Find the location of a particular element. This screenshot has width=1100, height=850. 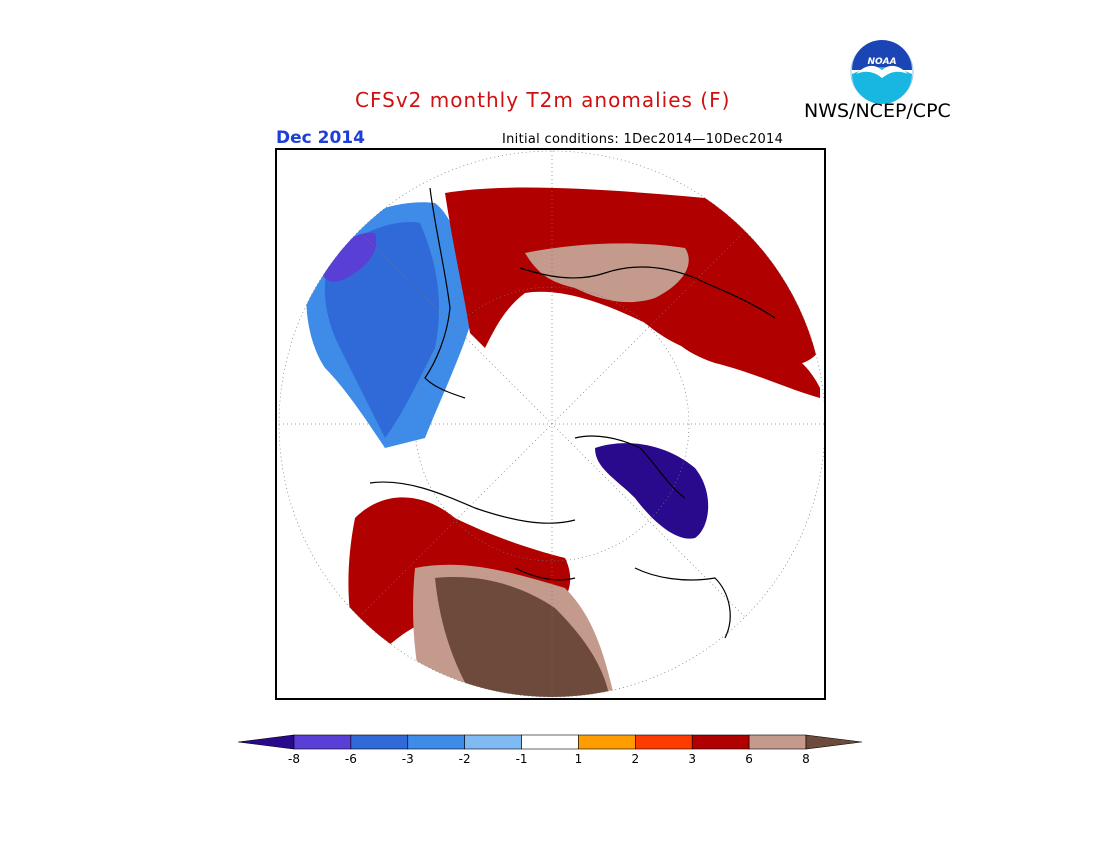

colorbar-tick-label: 1 is located at coordinates (578, 759).